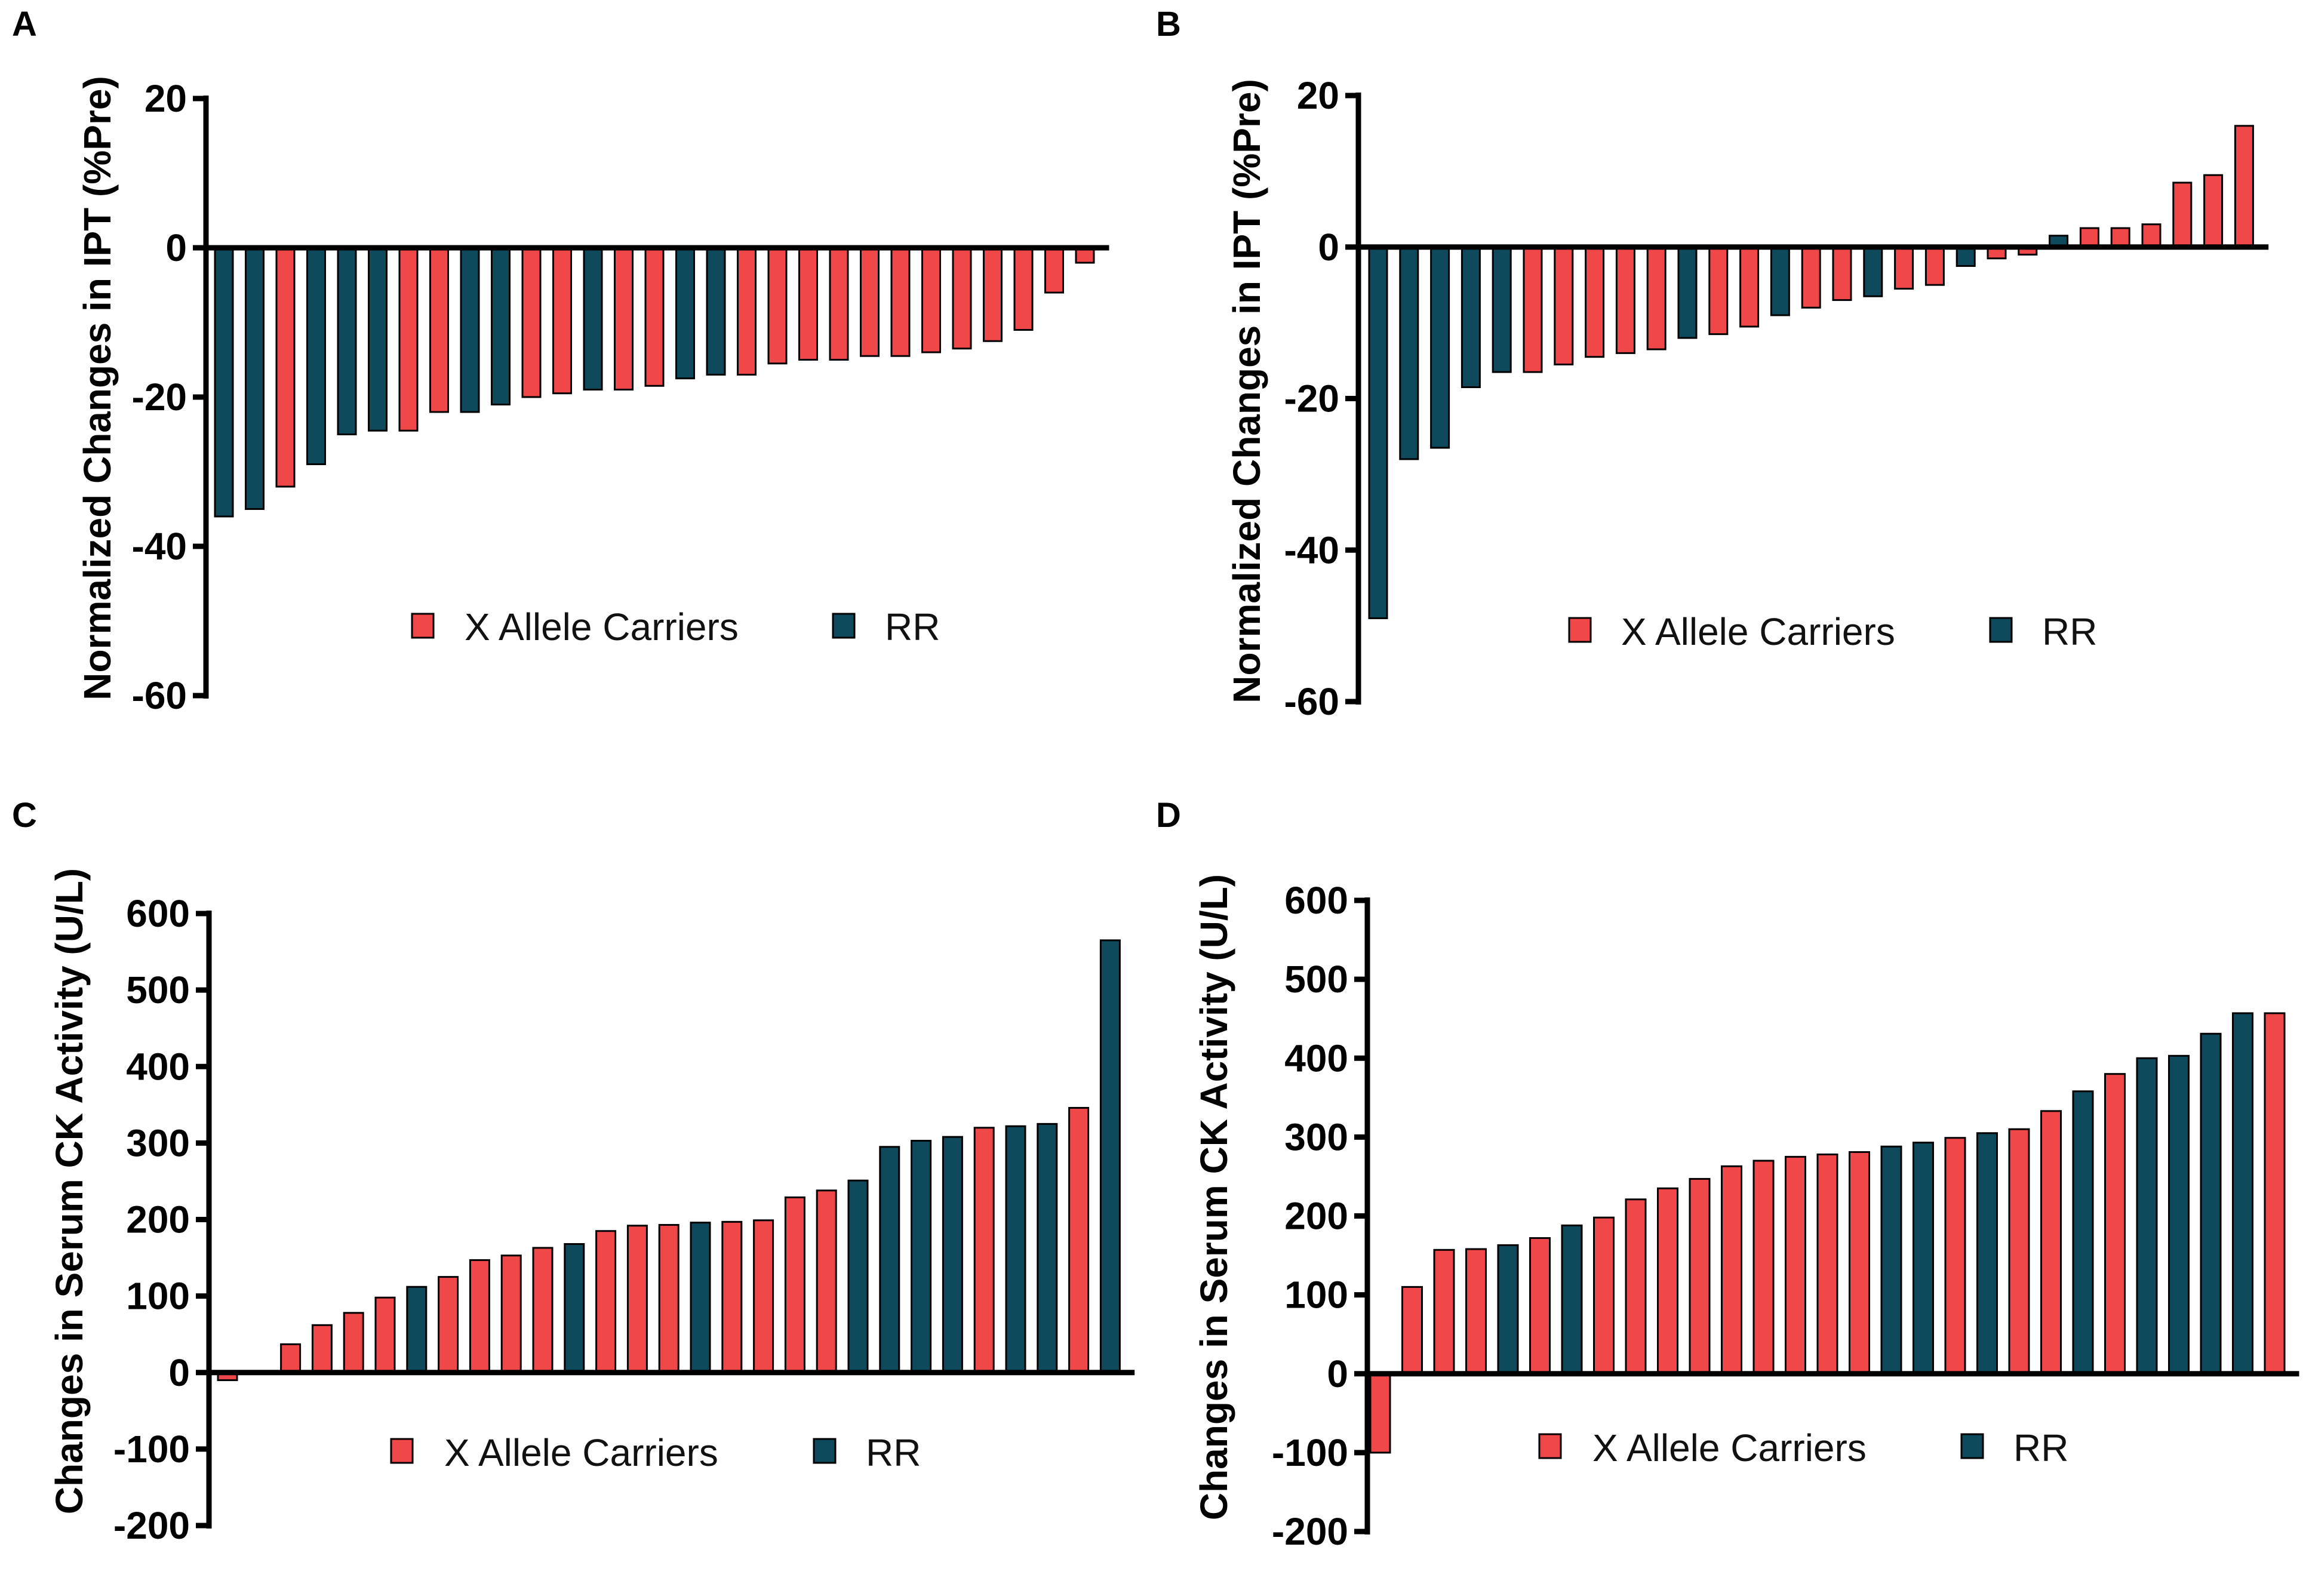 The image size is (2306, 1596). What do you see at coordinates (2069, 631) in the screenshot?
I see `legend-label-rr-b: RR` at bounding box center [2069, 631].